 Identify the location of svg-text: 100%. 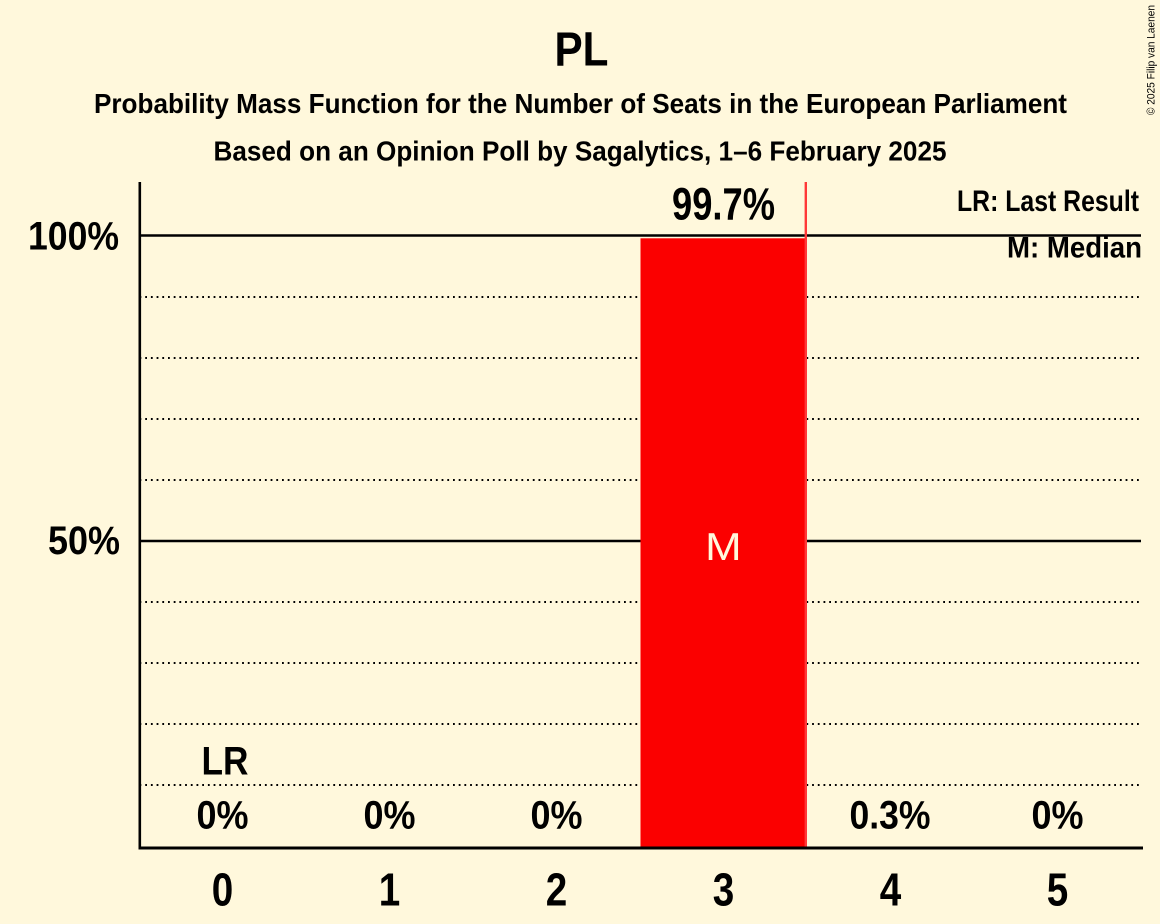
(73, 236).